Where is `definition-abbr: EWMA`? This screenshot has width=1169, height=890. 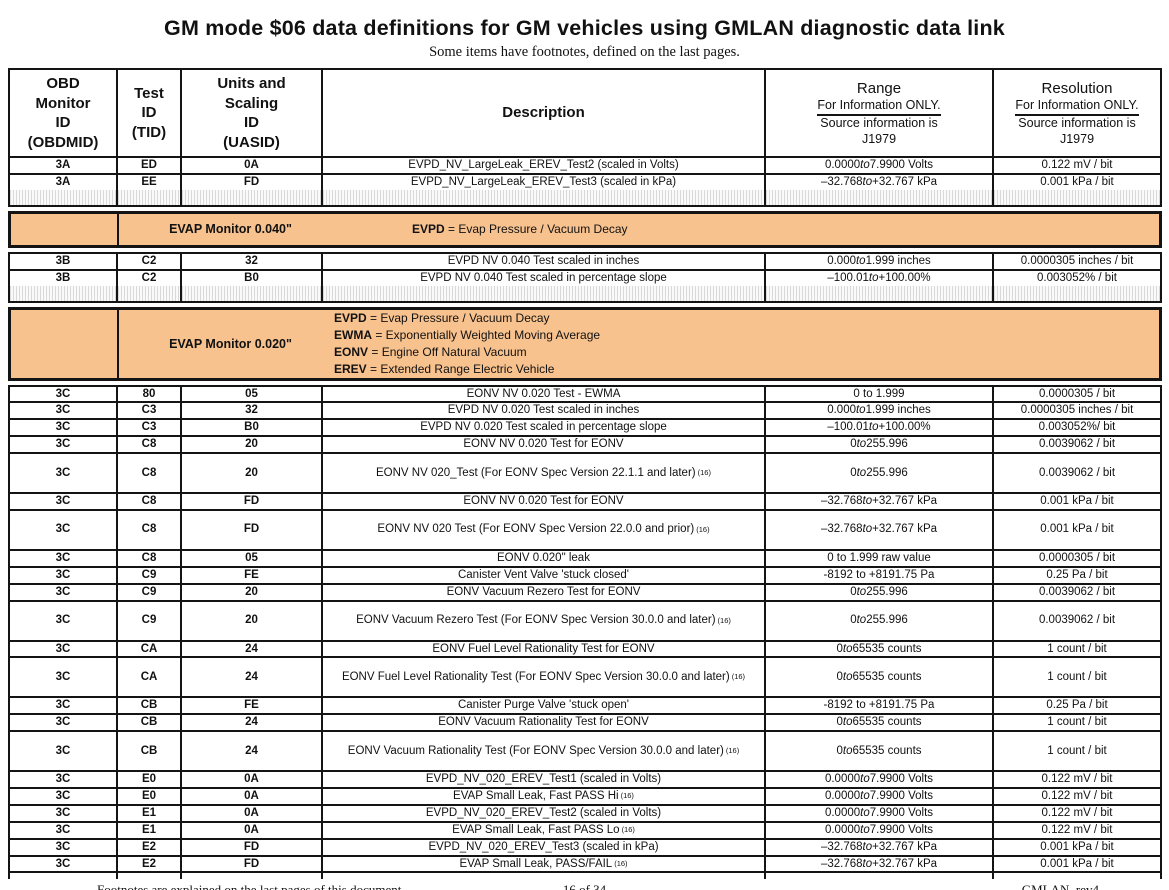
definition-abbr: EWMA is located at coordinates (353, 334).